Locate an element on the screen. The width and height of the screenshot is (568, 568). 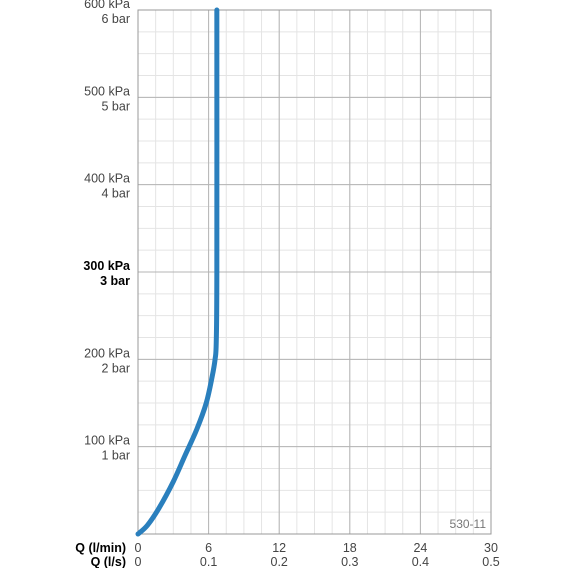
x-tick-label-row-0: 0 is located at coordinates (138, 548).